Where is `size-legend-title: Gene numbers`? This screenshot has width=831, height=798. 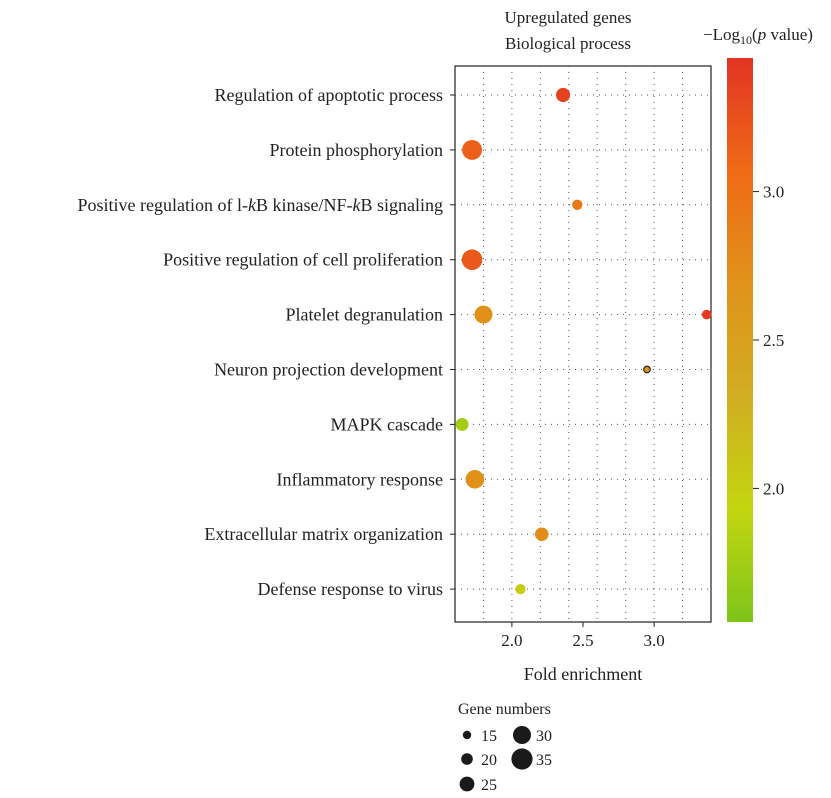 size-legend-title: Gene numbers is located at coordinates (504, 709).